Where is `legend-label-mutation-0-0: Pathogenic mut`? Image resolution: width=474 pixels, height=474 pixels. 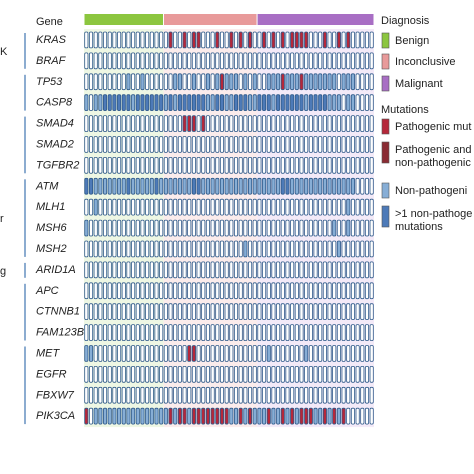
legend-label-mutation-0-0: Pathogenic mut is located at coordinates (433, 127).